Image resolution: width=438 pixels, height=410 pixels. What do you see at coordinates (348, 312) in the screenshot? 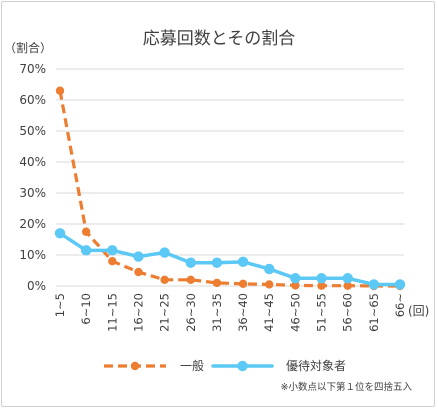
I see `x-tick-label: 56~60` at bounding box center [348, 312].